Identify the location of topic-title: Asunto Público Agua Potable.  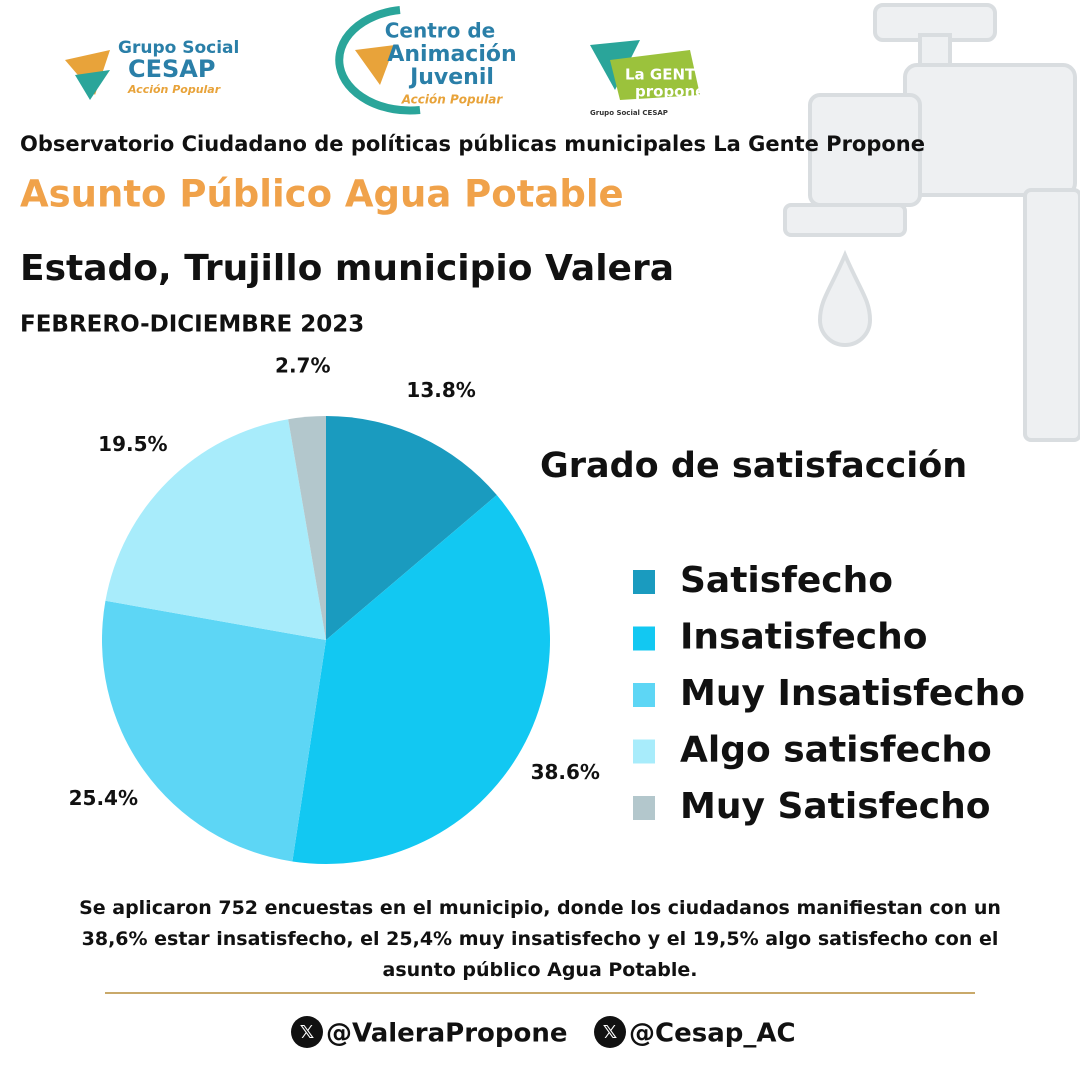
(322, 194).